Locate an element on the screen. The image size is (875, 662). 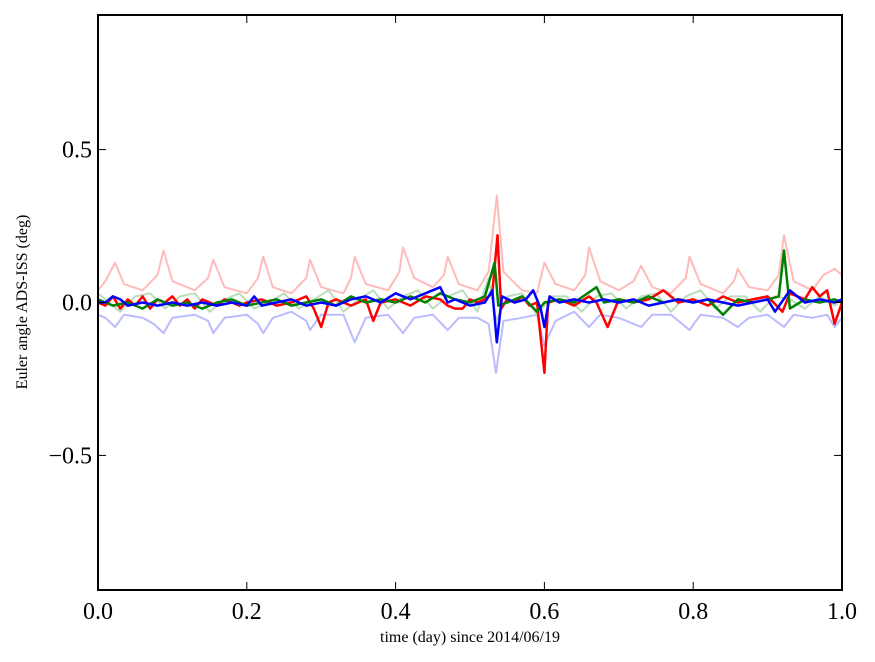
y-tick-label: 0.5 is located at coordinates (77, 151).